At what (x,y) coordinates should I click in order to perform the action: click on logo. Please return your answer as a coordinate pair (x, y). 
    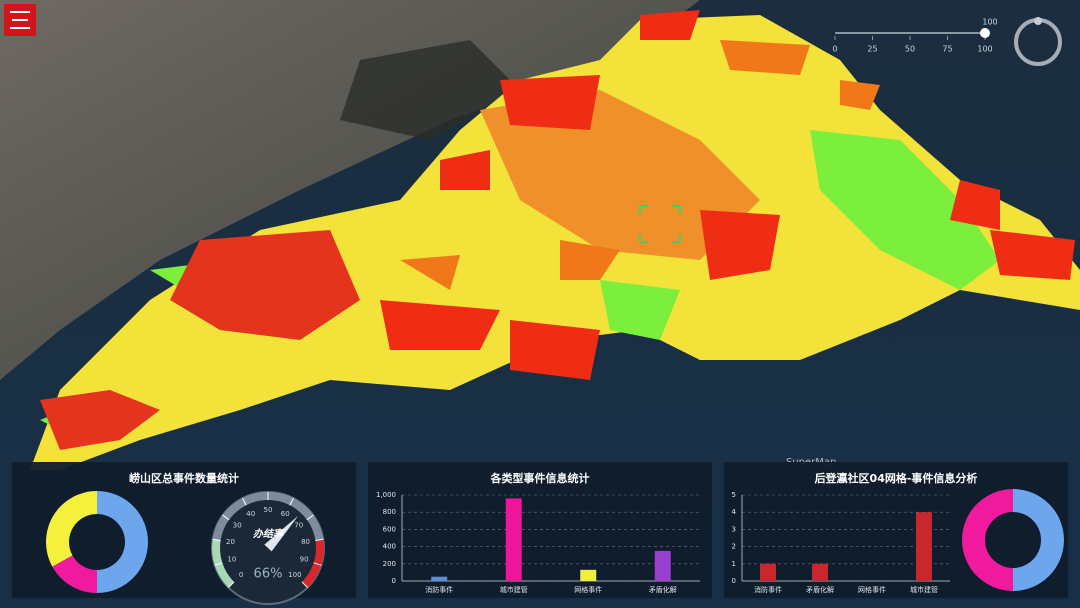
    Looking at the image, I should click on (20, 20).